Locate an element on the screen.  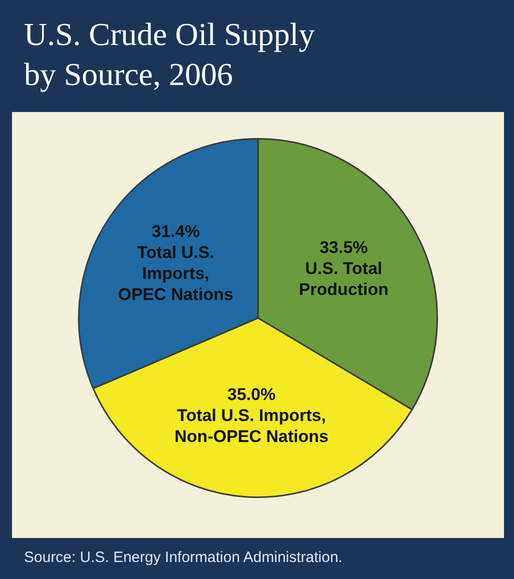
slice-label: U.S. Total Production is located at coordinates (343, 278).